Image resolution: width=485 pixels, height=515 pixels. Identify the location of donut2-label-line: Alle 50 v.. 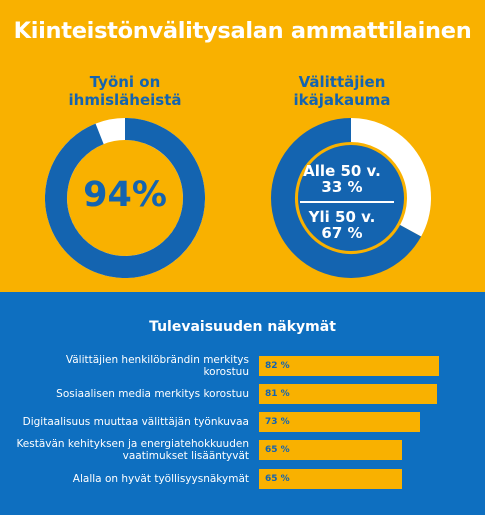
(342, 171).